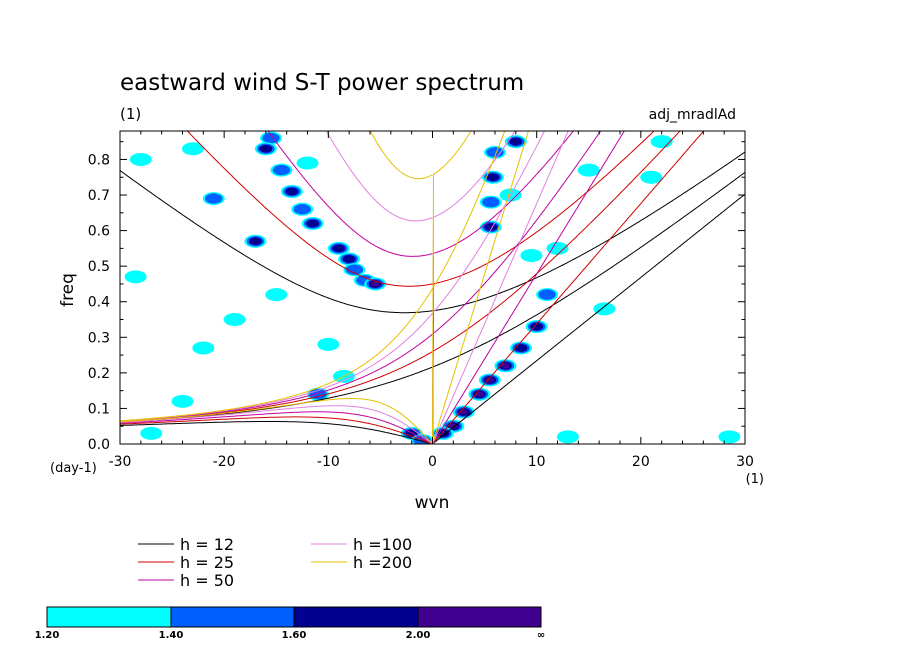 The width and height of the screenshot is (904, 654). I want to click on colorbar-label-3: 2.00, so click(418, 635).